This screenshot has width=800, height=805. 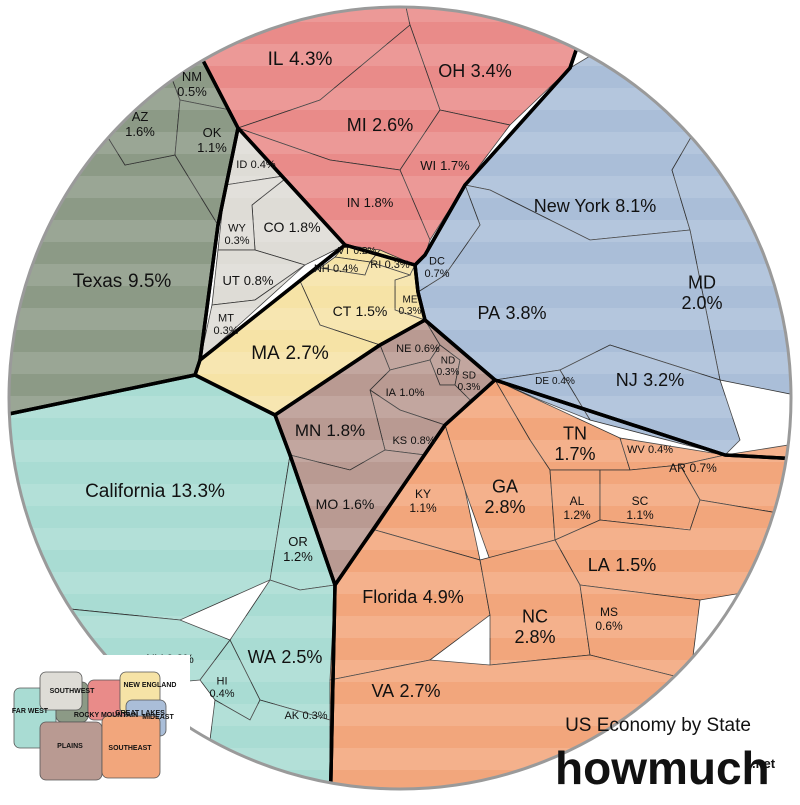 What do you see at coordinates (534, 637) in the screenshot?
I see `state-value-label: 2.8%` at bounding box center [534, 637].